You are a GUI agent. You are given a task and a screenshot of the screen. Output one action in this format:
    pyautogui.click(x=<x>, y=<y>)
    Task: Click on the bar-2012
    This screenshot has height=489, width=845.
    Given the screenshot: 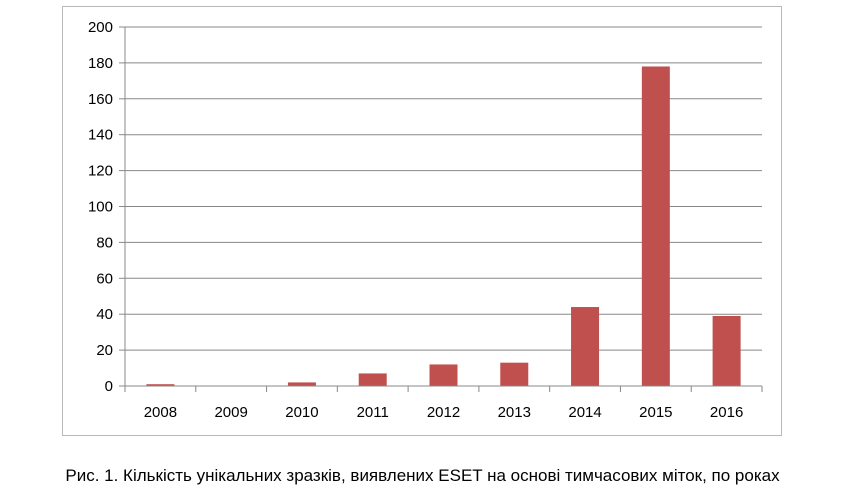 What is the action you would take?
    pyautogui.click(x=443, y=375)
    